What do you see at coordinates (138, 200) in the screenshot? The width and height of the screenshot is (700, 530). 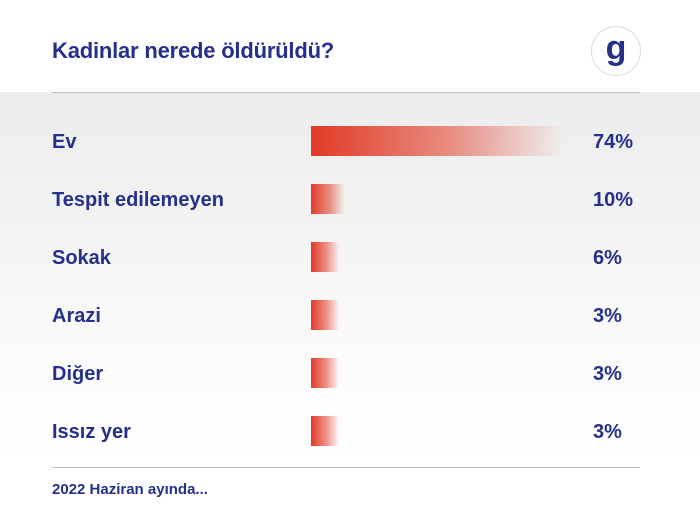 I see `bar-category-label: Tespit edilemeyen` at bounding box center [138, 200].